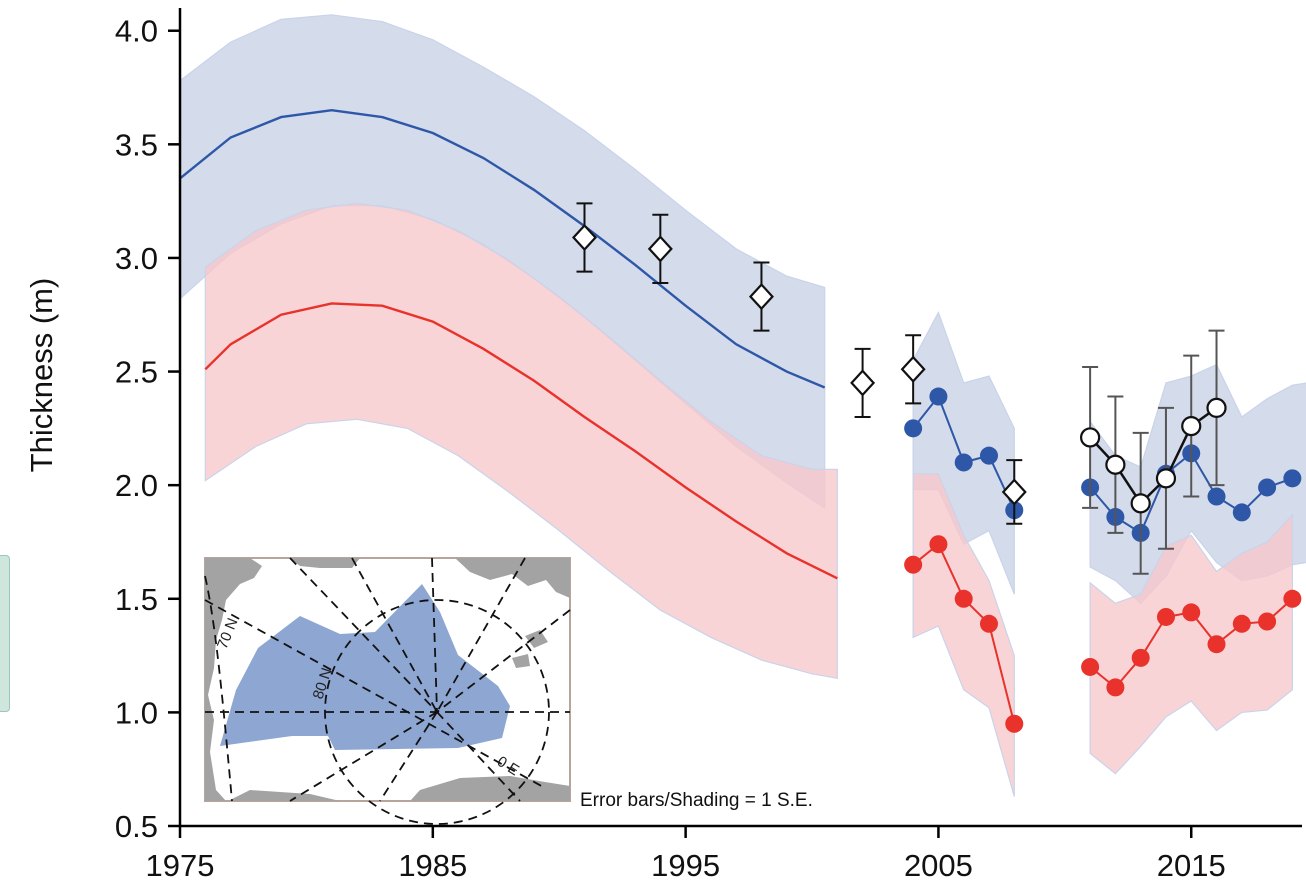 The image size is (1306, 894). Describe the element at coordinates (387, 679) in the screenshot. I see `inset-map-land` at that location.